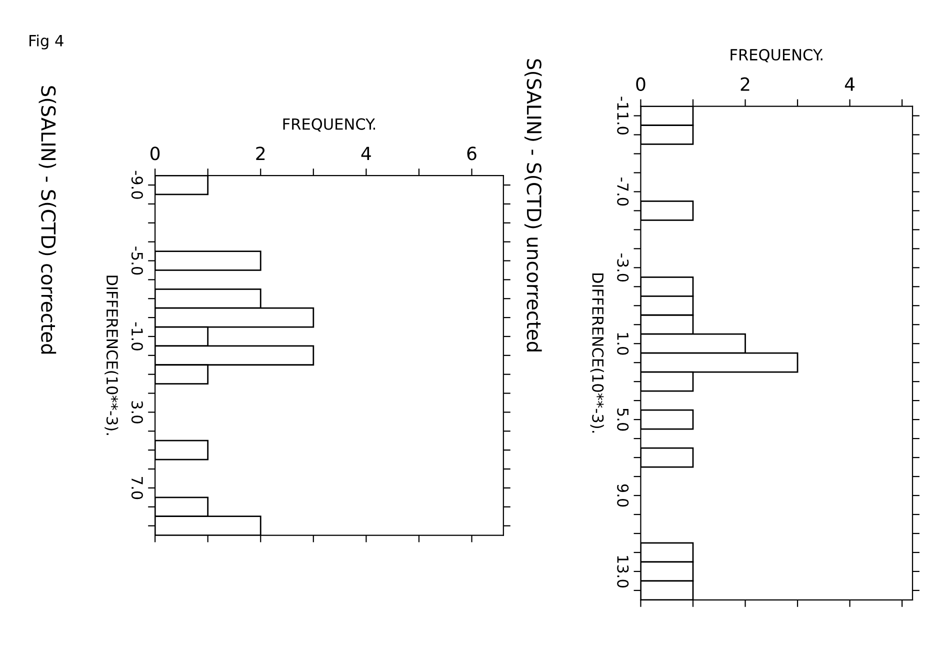  What do you see at coordinates (137, 184) in the screenshot?
I see `y-tick-label: -9.0` at bounding box center [137, 184].